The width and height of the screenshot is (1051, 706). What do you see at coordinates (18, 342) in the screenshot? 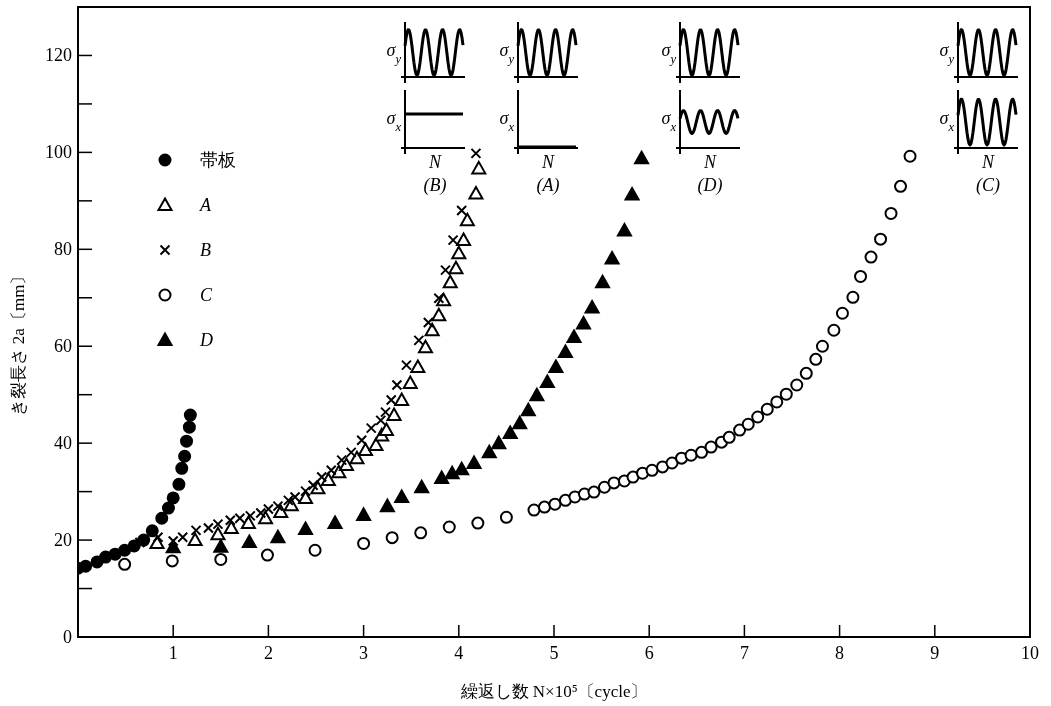
I see `y-axis-title: き裂長さ 2a〔mm〕` at bounding box center [18, 342].